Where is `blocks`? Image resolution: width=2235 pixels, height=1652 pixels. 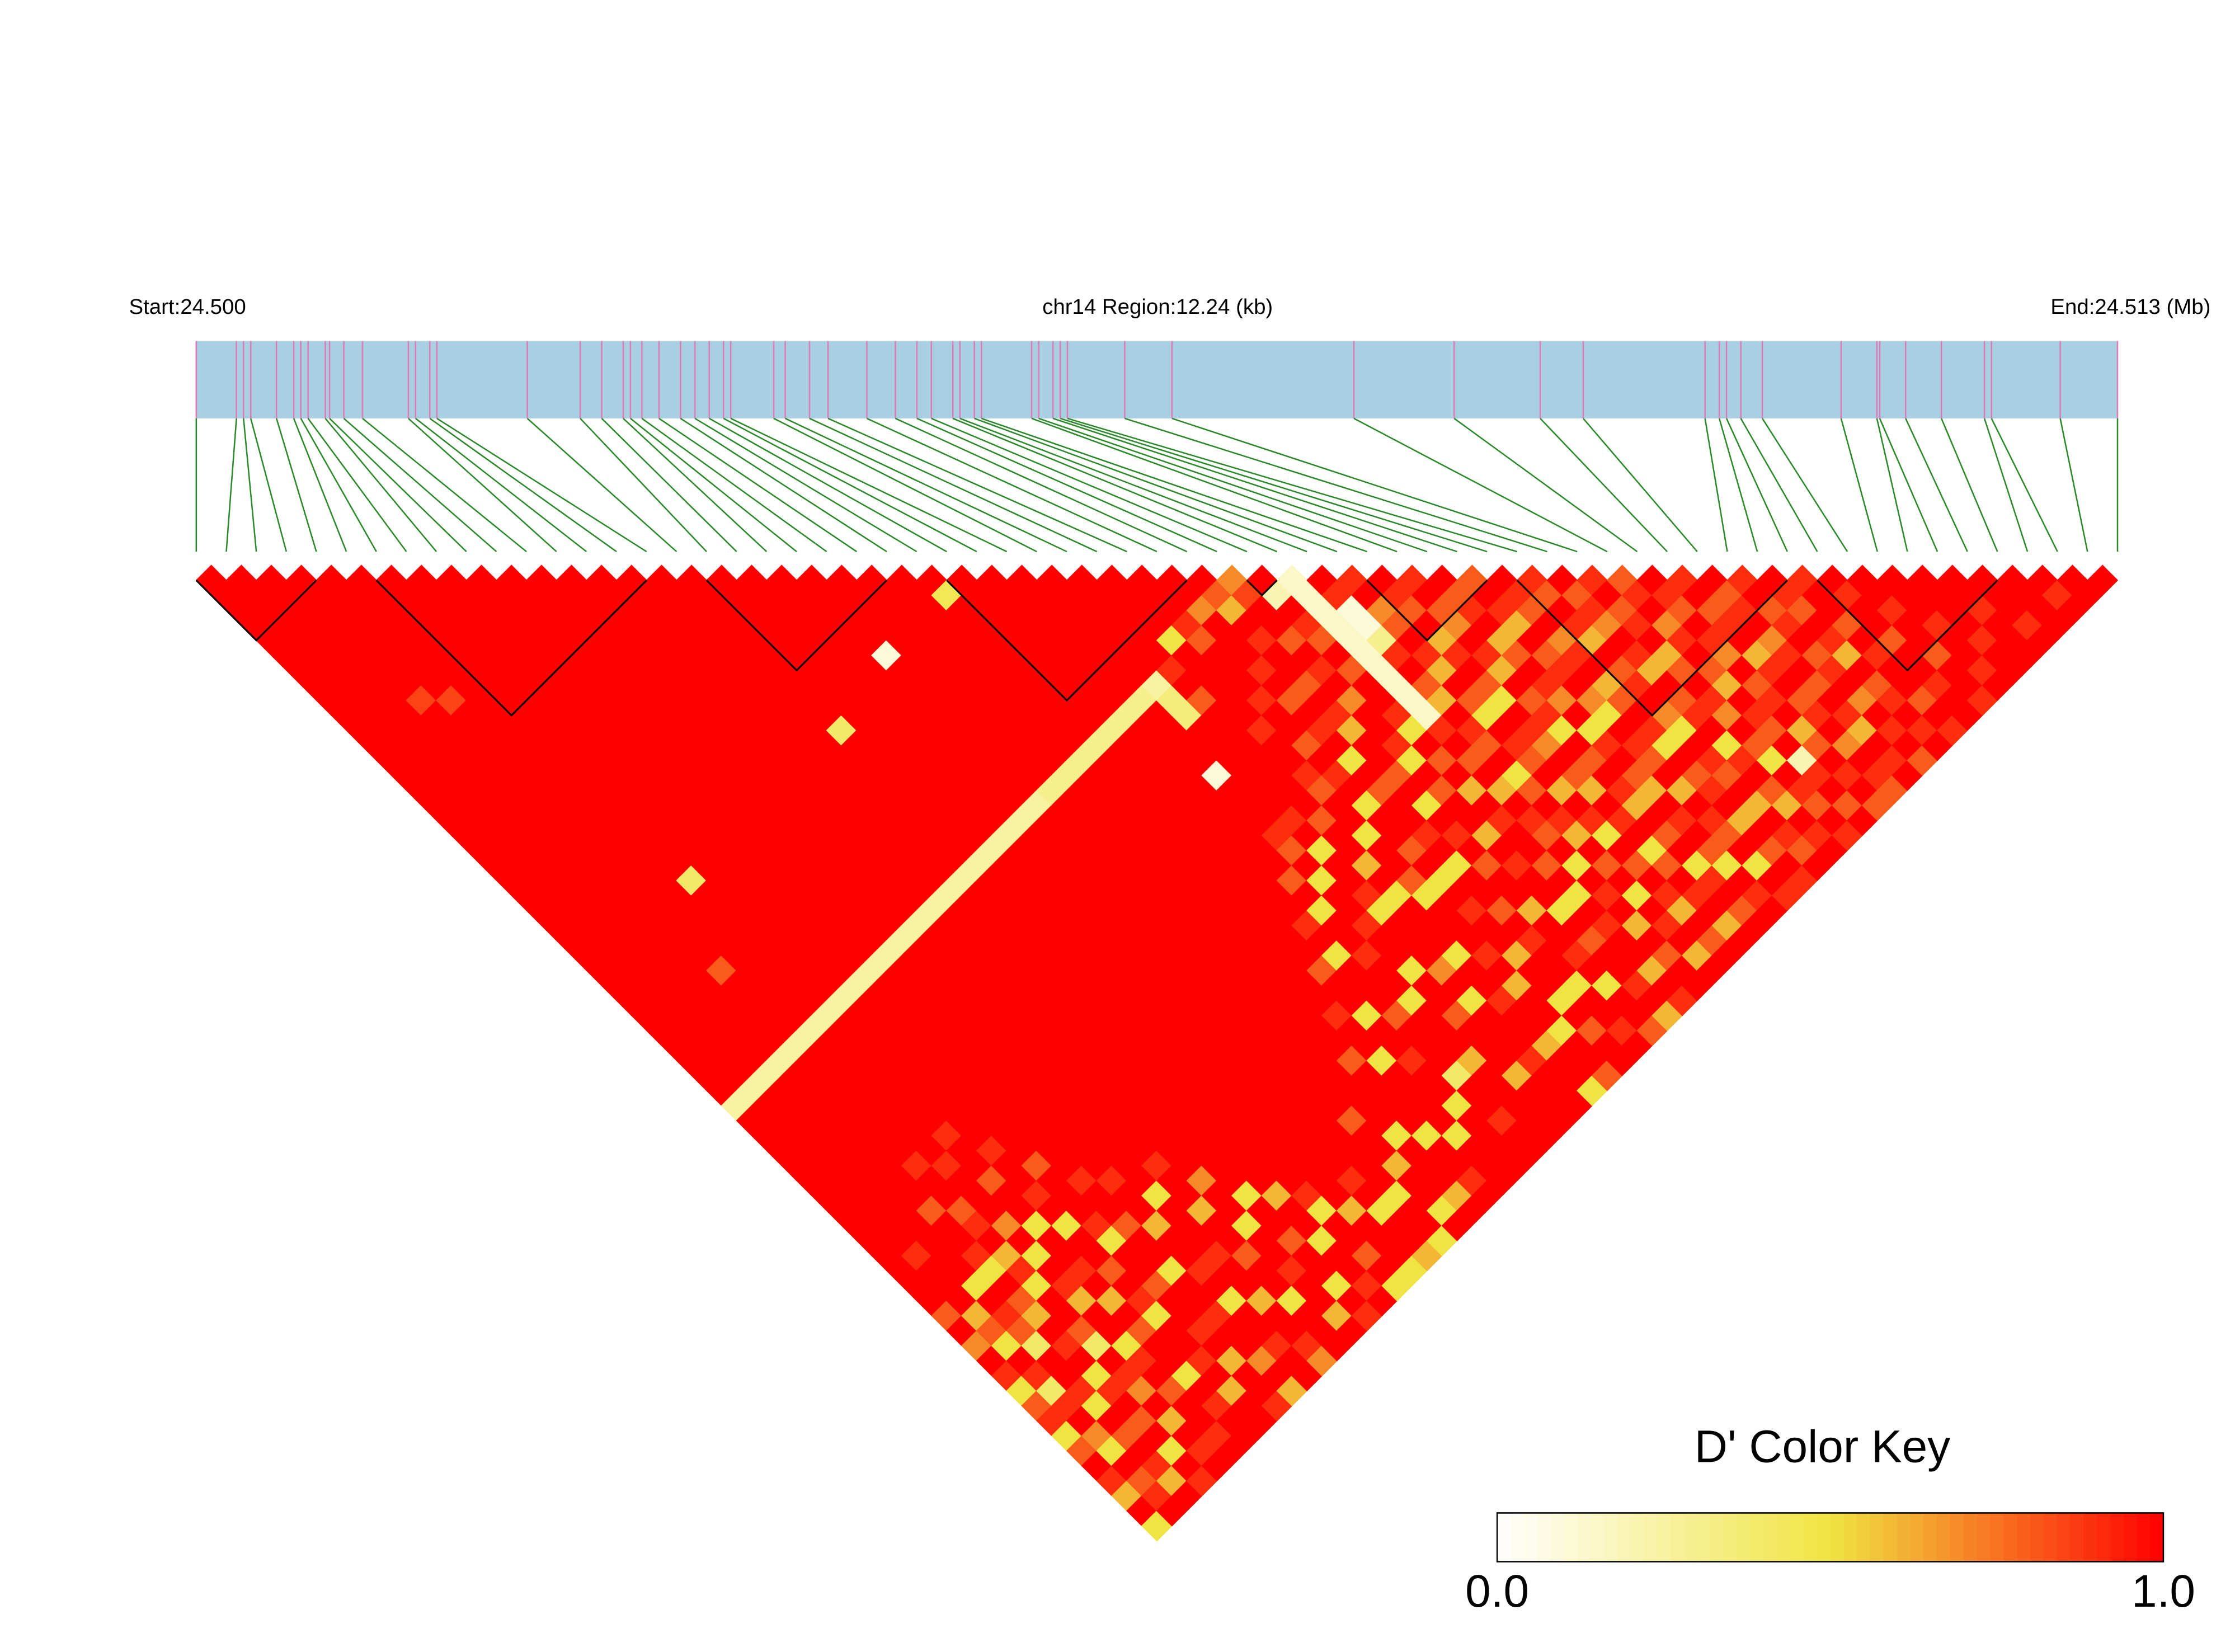 blocks is located at coordinates (1096, 649).